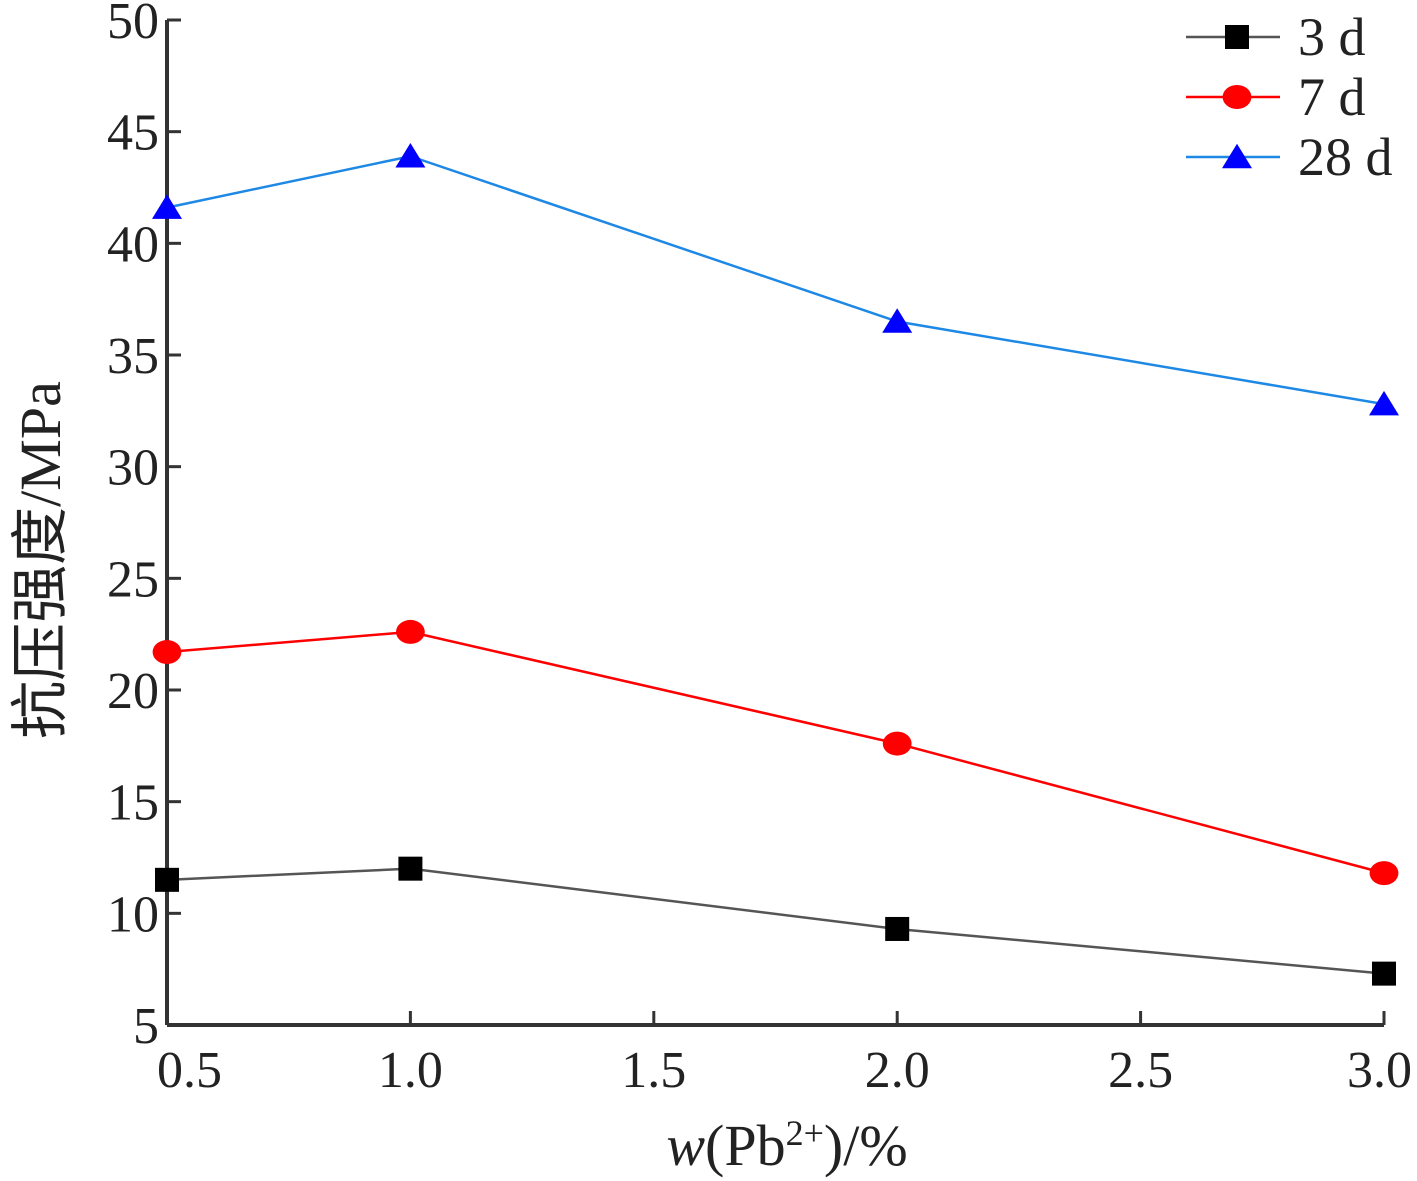  I want to click on x-tick-label: 3.0, so click(1379, 1070).